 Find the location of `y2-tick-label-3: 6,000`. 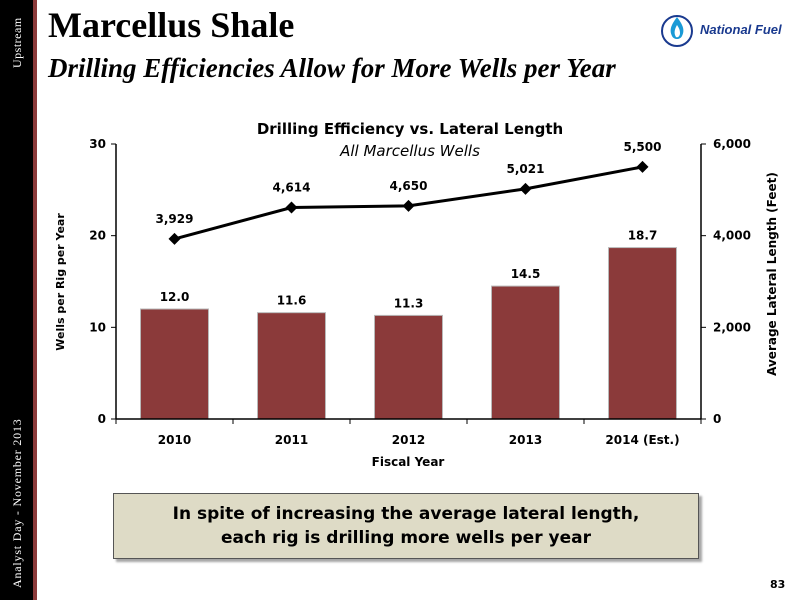

y2-tick-label-3: 6,000 is located at coordinates (732, 144).